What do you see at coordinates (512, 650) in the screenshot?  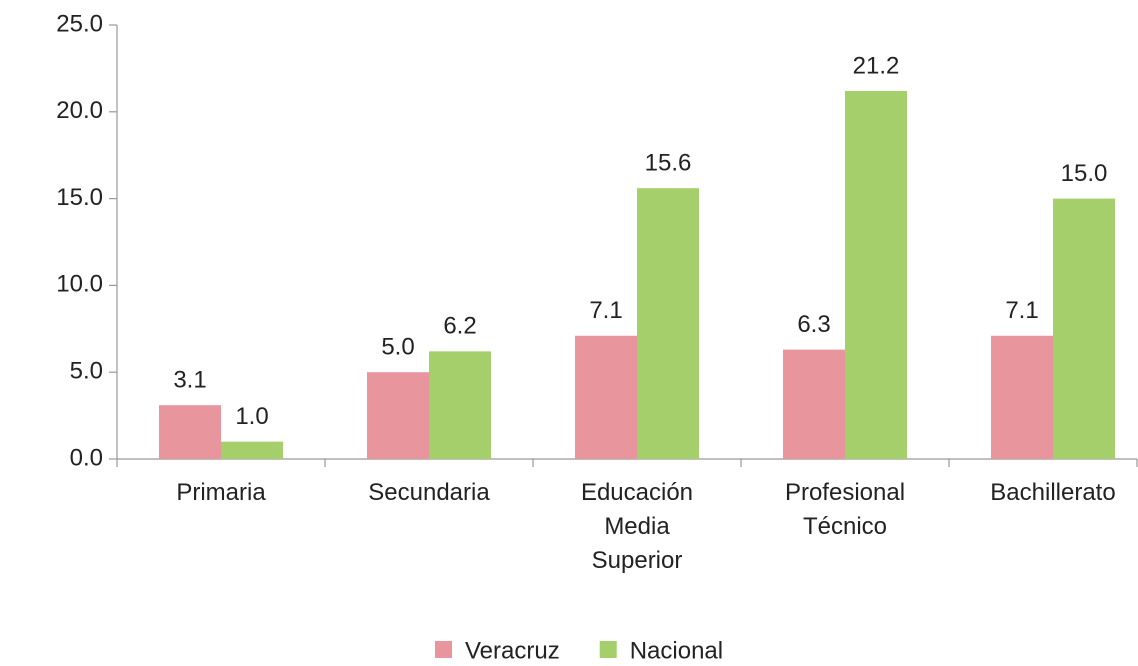 I see `legend-label: Veracruz` at bounding box center [512, 650].